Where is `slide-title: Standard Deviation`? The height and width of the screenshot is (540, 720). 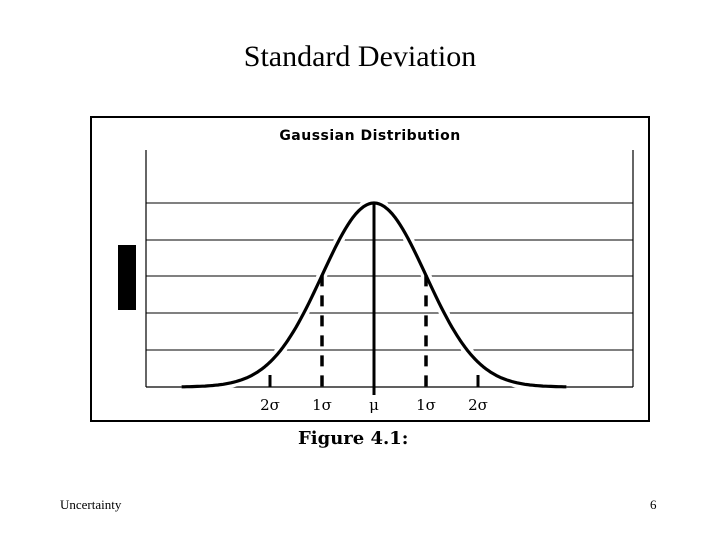 slide-title: Standard Deviation is located at coordinates (360, 56).